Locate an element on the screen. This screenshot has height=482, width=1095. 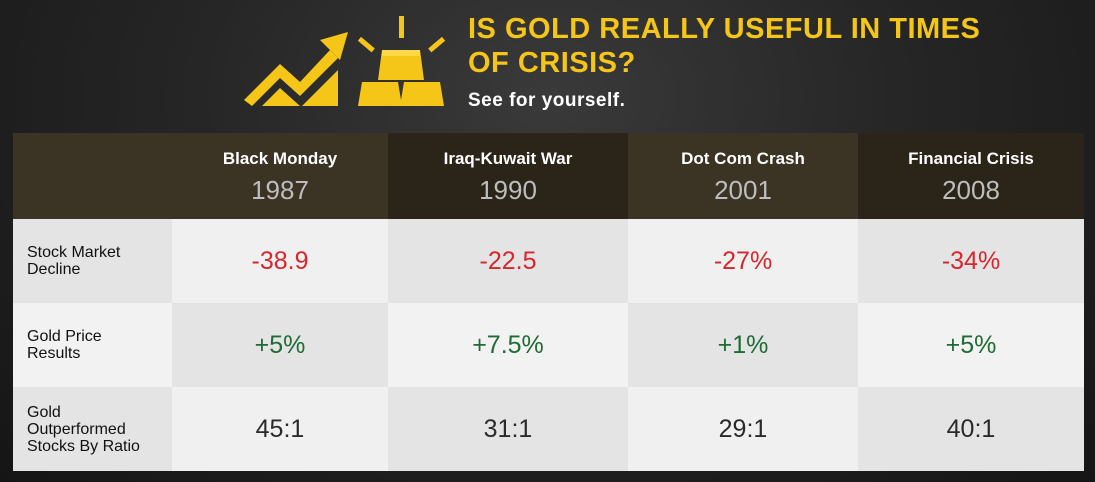
decline-value: -27% is located at coordinates (743, 260).